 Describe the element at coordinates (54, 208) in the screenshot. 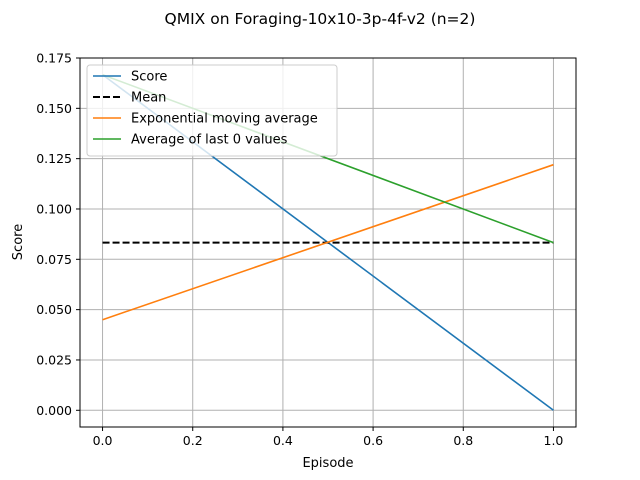

I see `y-tick-label: 0.100` at that location.